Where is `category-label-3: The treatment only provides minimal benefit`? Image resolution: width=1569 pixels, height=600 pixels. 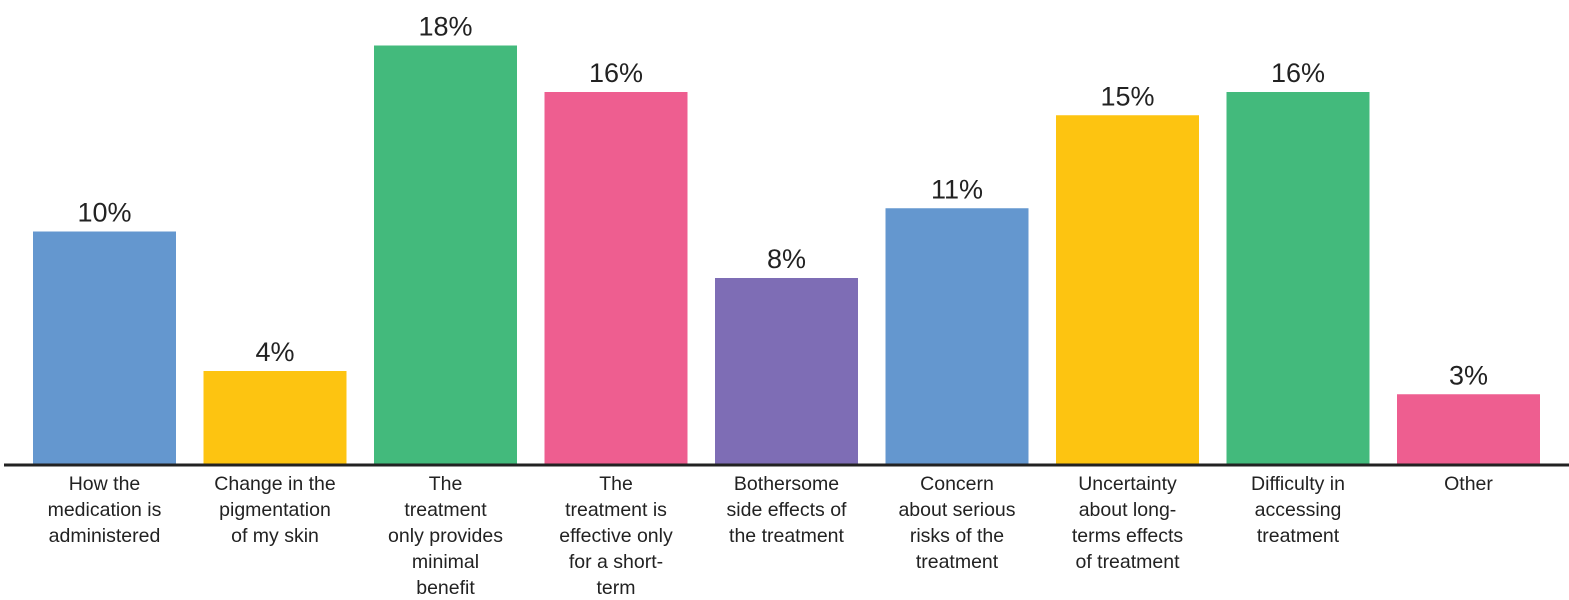 category-label-3: The treatment only provides minimal benefit is located at coordinates (445, 536).